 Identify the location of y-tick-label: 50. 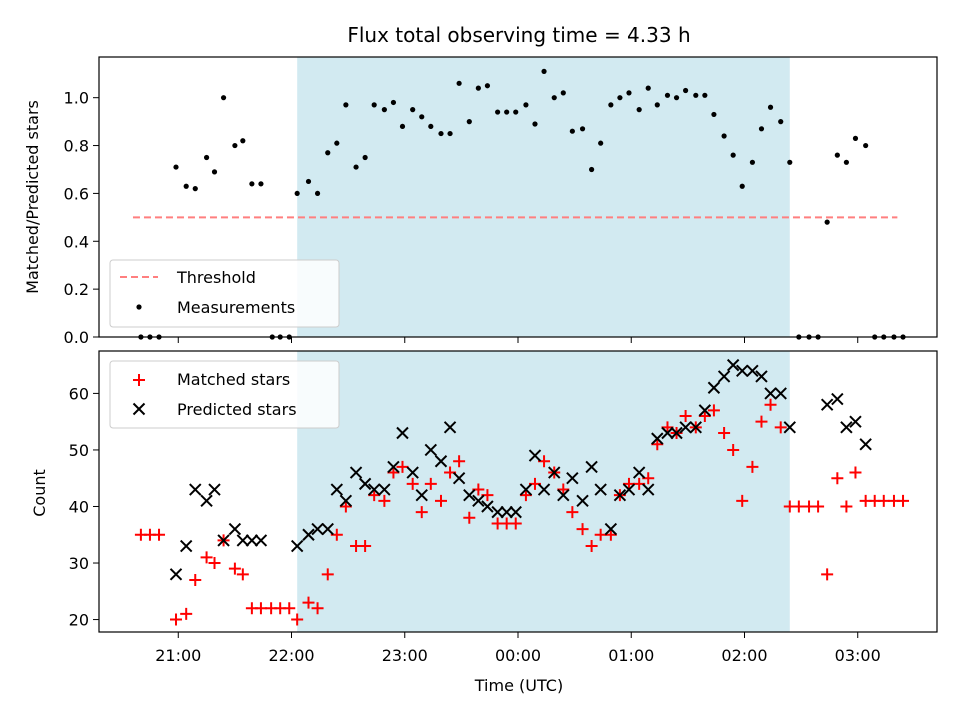
(79, 450).